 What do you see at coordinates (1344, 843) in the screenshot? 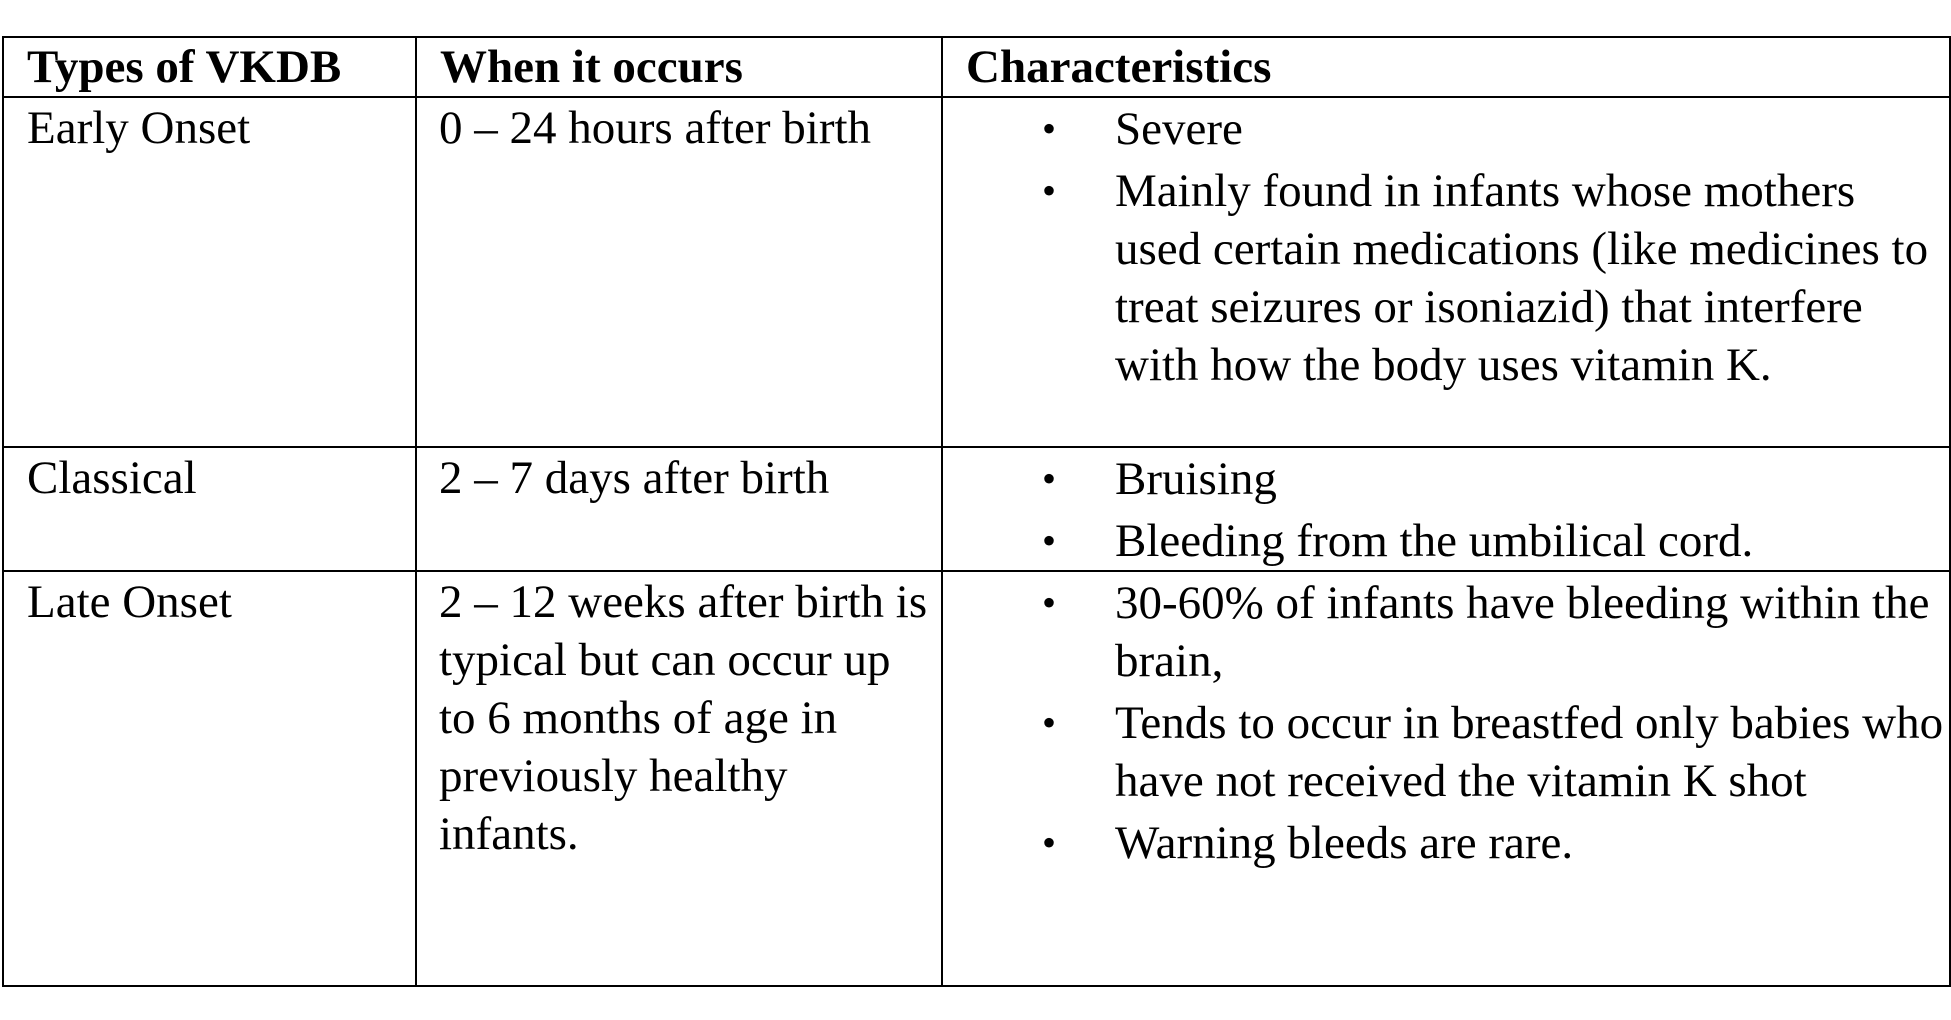
I see `characteristic-text: Warning bleeds are rare.` at bounding box center [1344, 843].